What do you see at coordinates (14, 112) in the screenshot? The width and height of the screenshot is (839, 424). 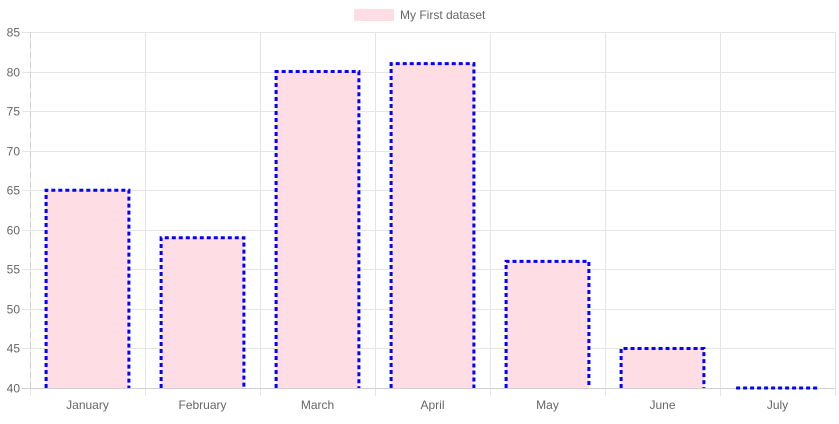 I see `y-tick-label: 75` at bounding box center [14, 112].